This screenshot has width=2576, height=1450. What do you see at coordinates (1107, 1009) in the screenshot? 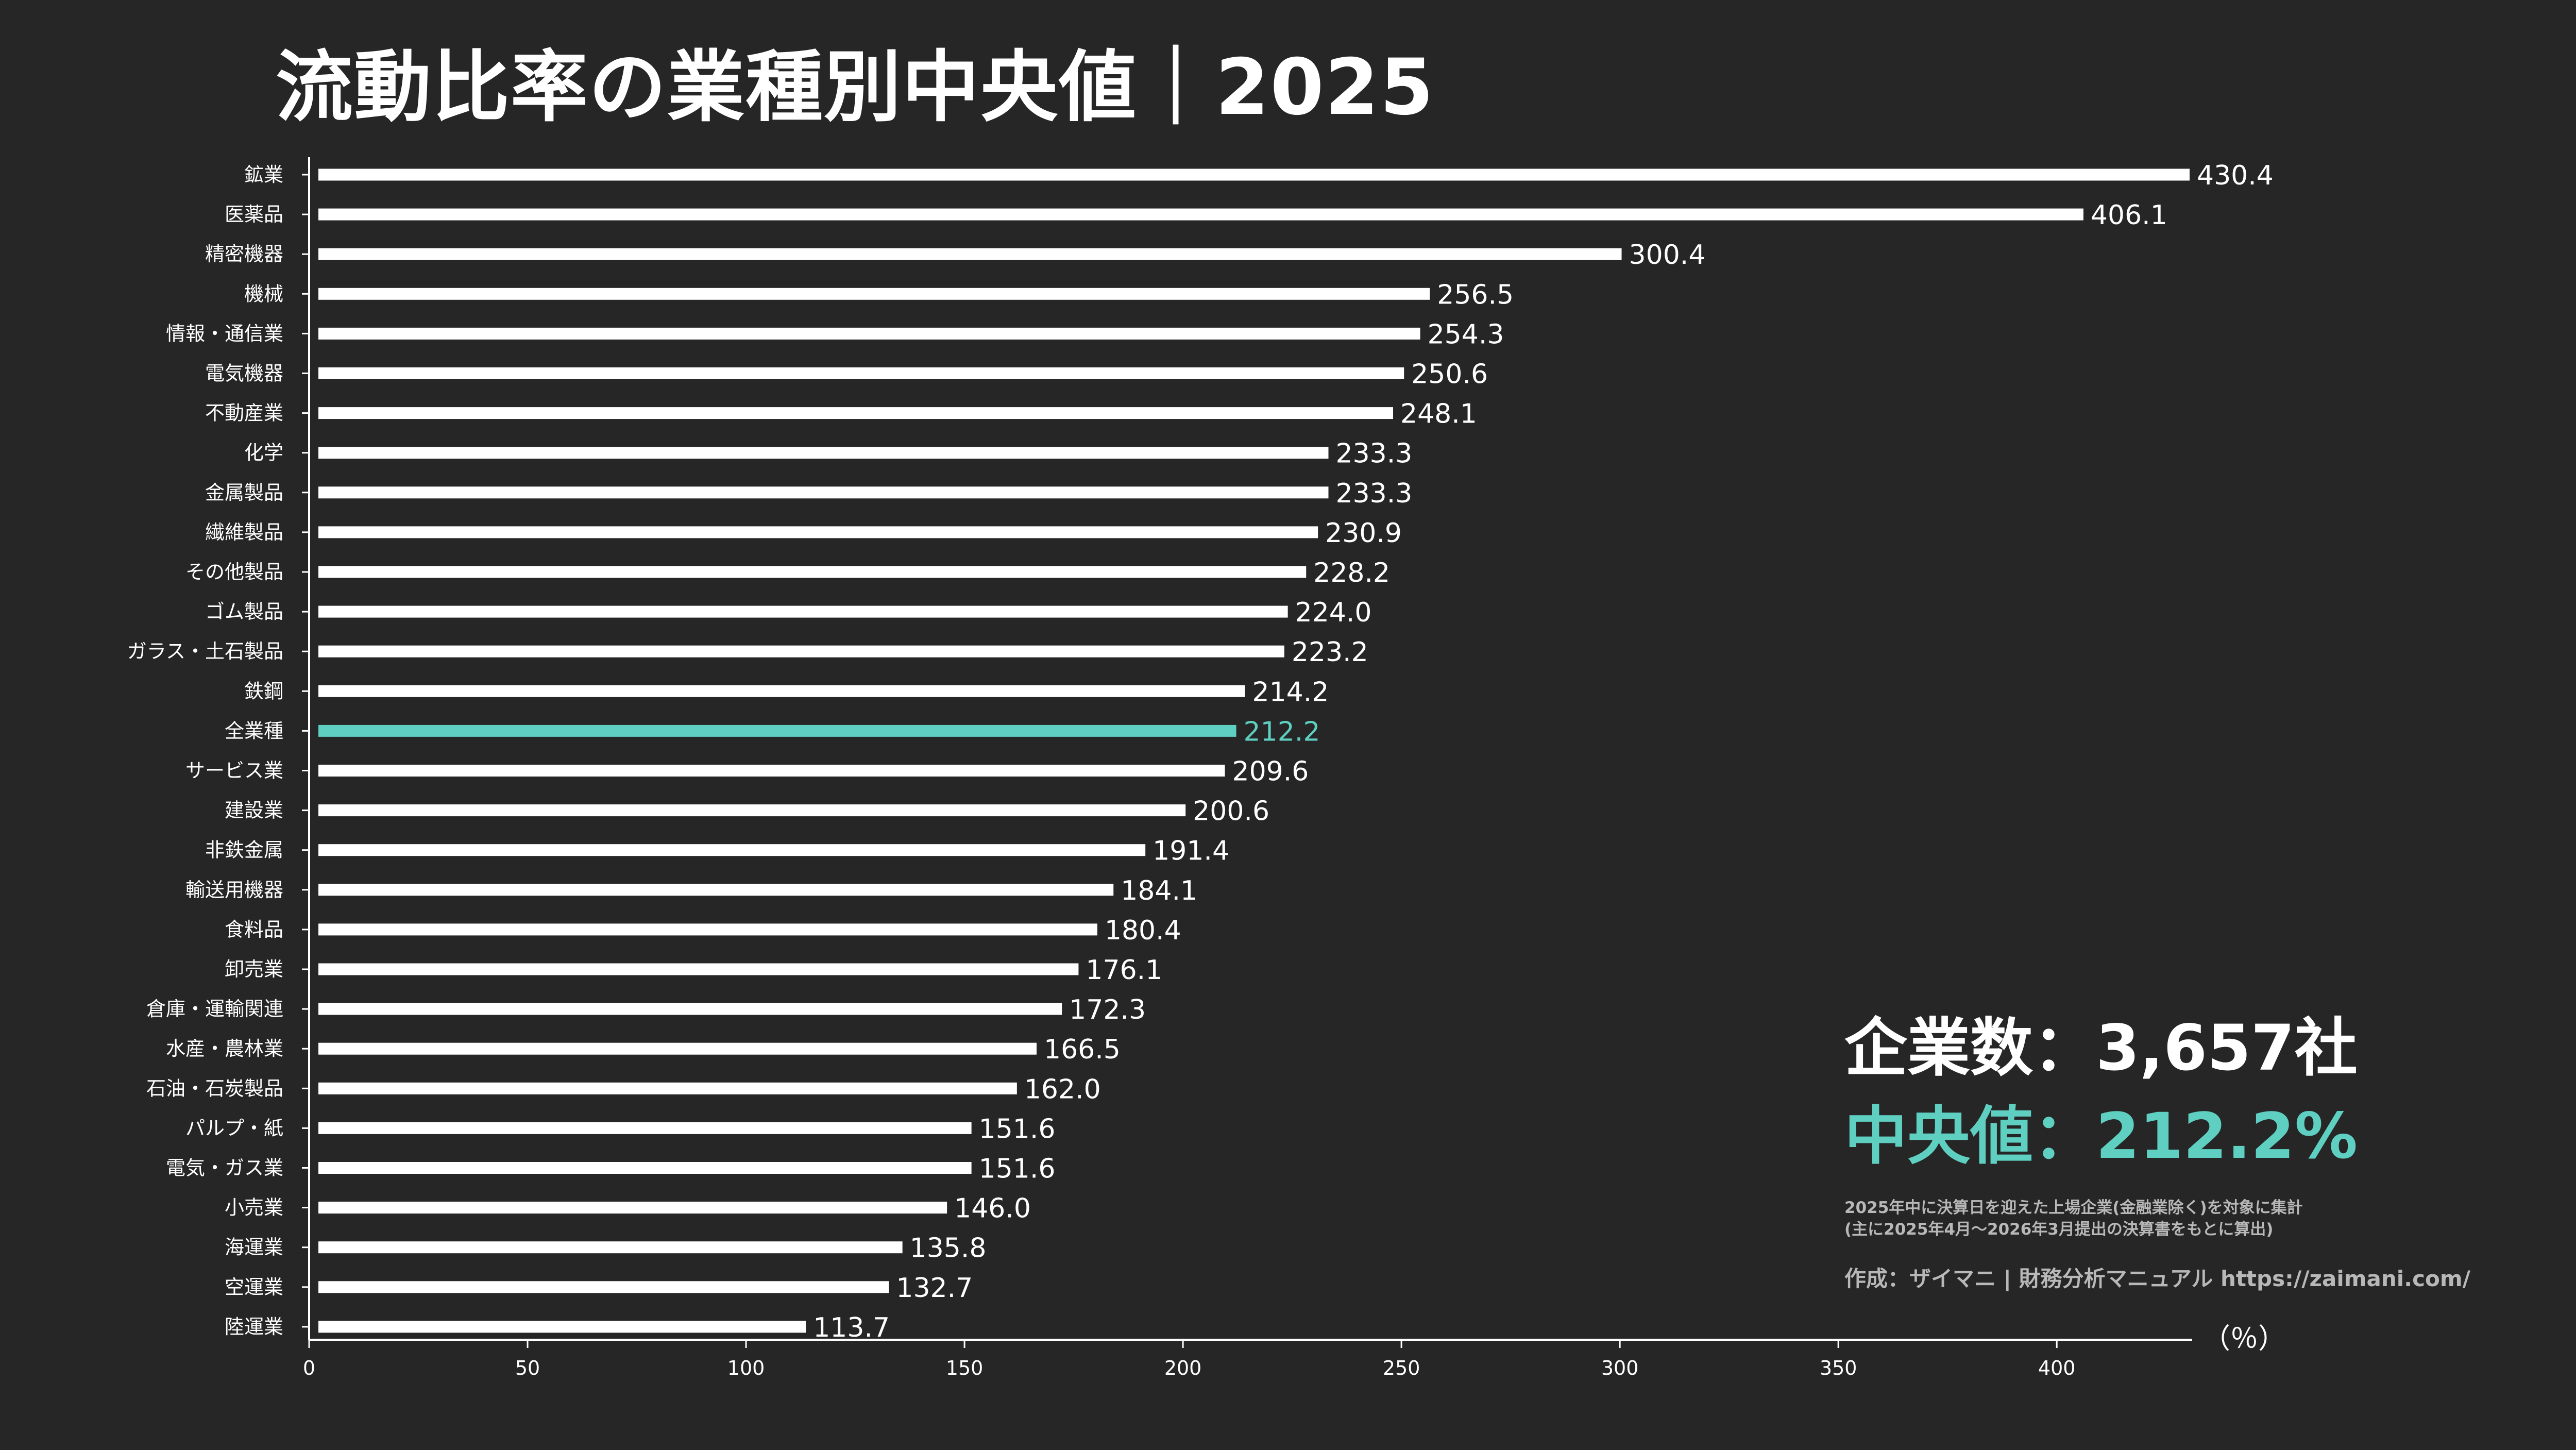
I see `value-label: 172.3` at bounding box center [1107, 1009].